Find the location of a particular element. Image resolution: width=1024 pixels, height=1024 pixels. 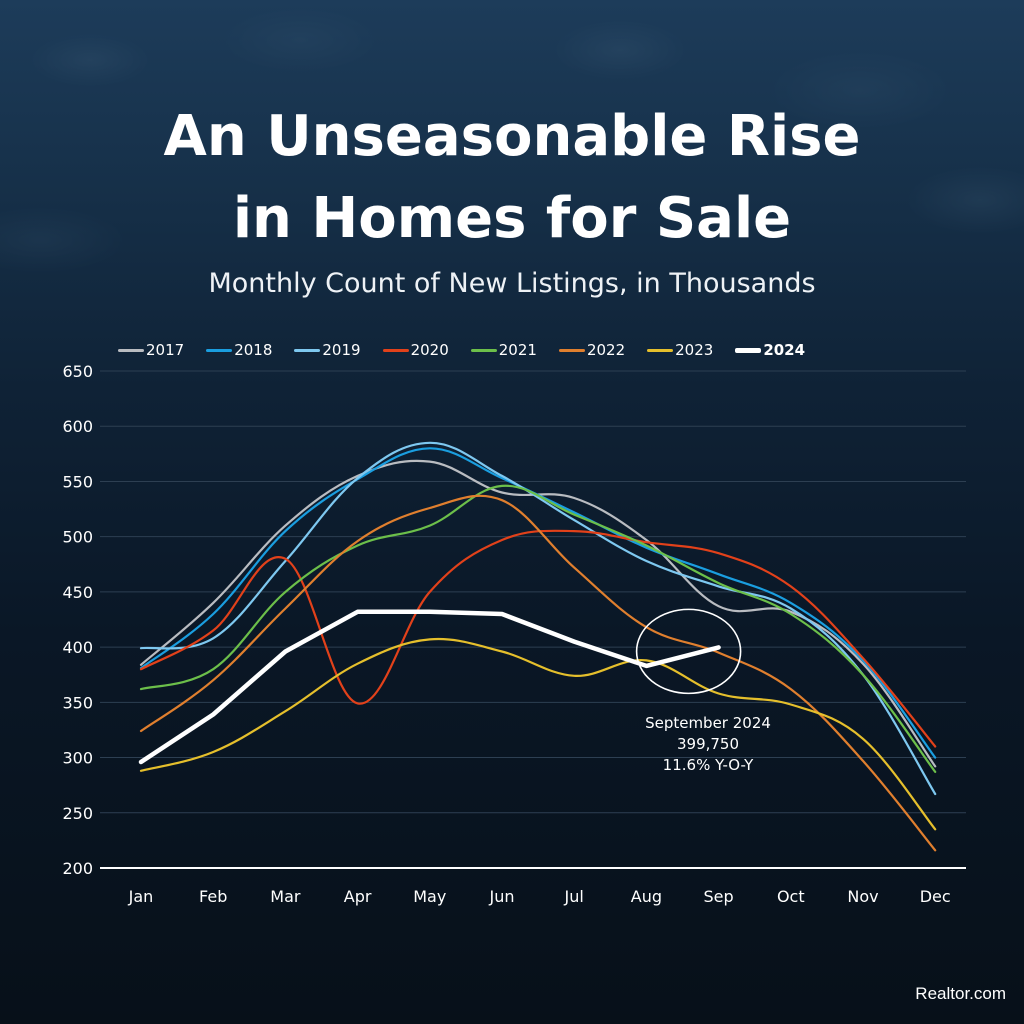

legend-swatch-2020 is located at coordinates (395, 350).